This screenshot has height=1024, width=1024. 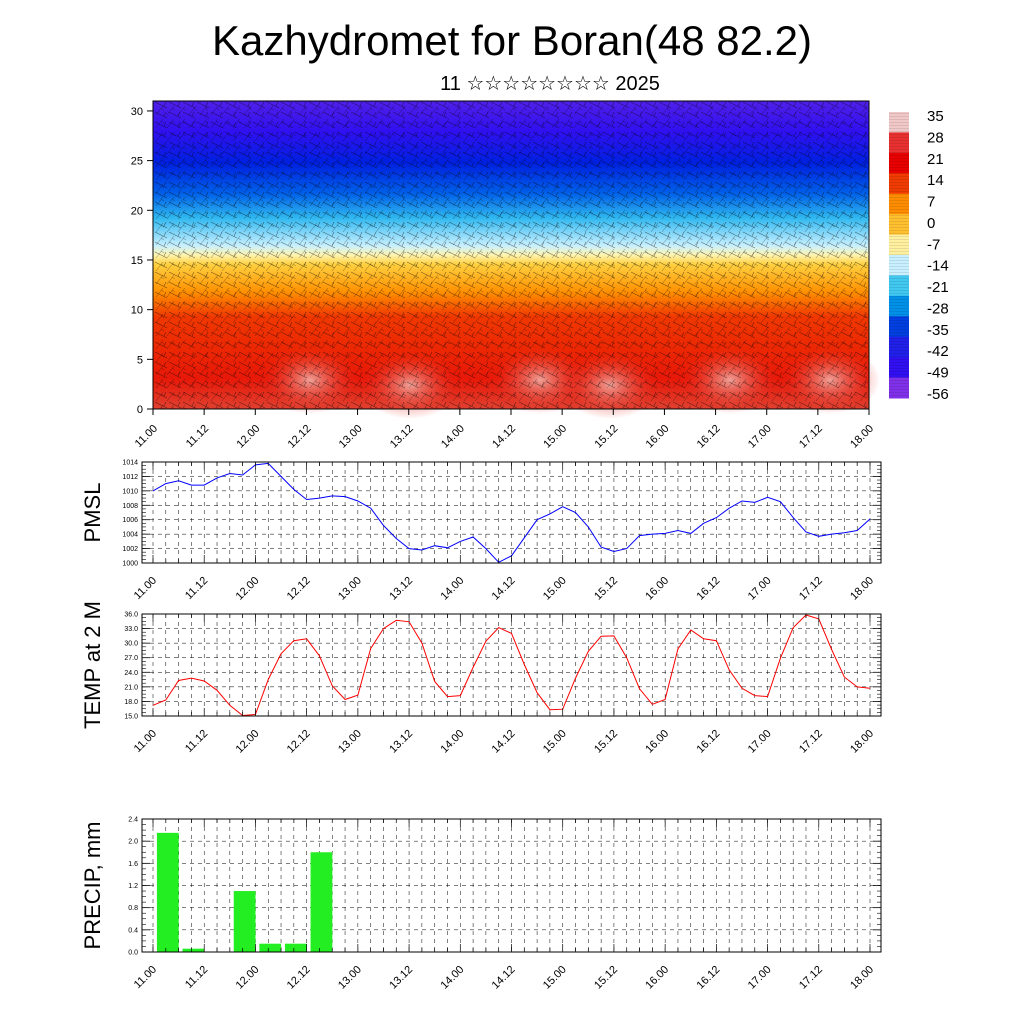 I want to click on heatmap-ytick-label: 15, so click(x=137, y=261).